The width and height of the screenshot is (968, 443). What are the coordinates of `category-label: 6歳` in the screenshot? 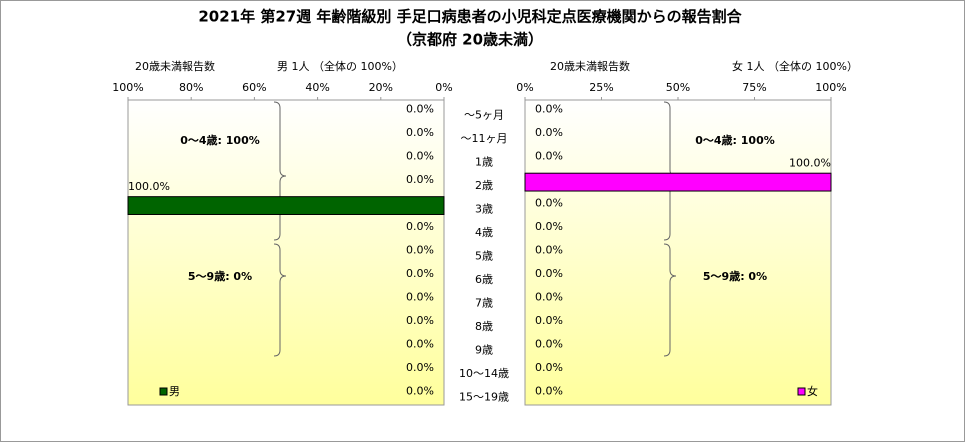 It's located at (484, 279).